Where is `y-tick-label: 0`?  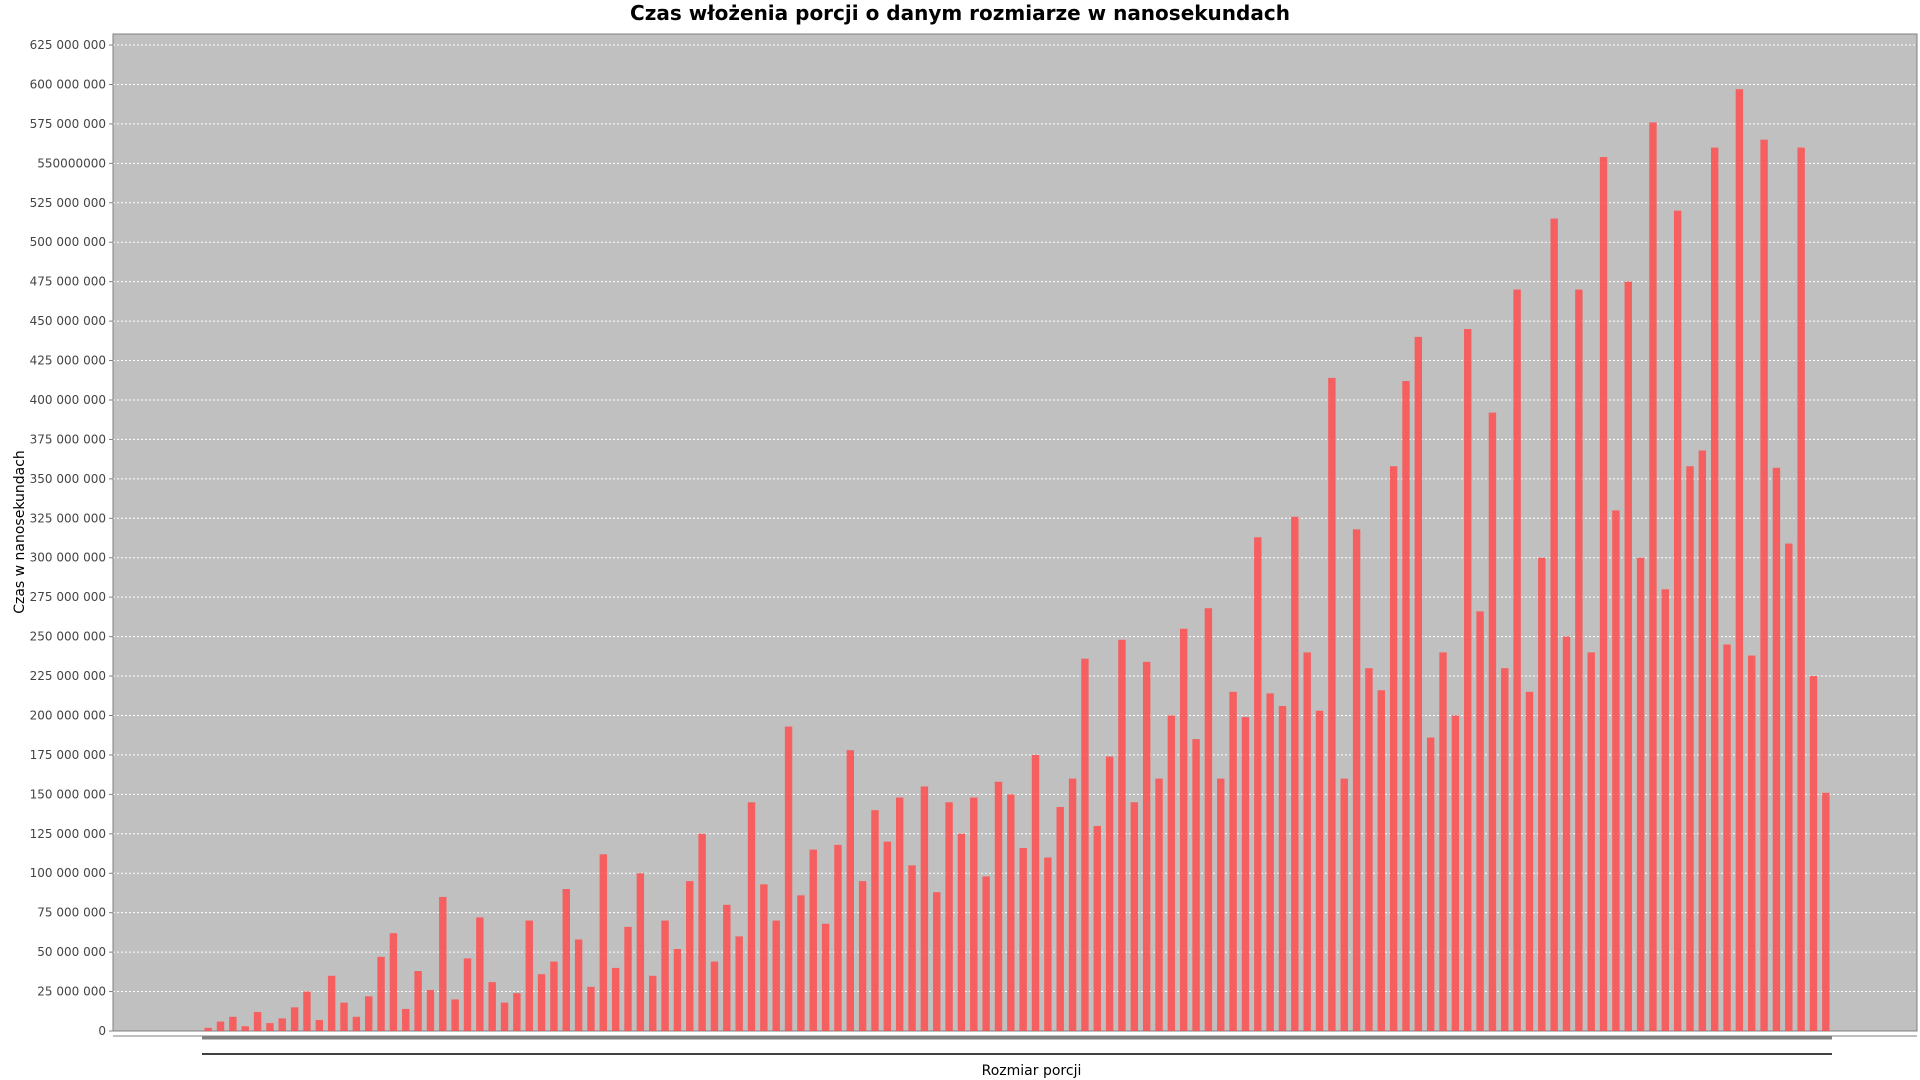 y-tick-label: 0 is located at coordinates (102, 1031).